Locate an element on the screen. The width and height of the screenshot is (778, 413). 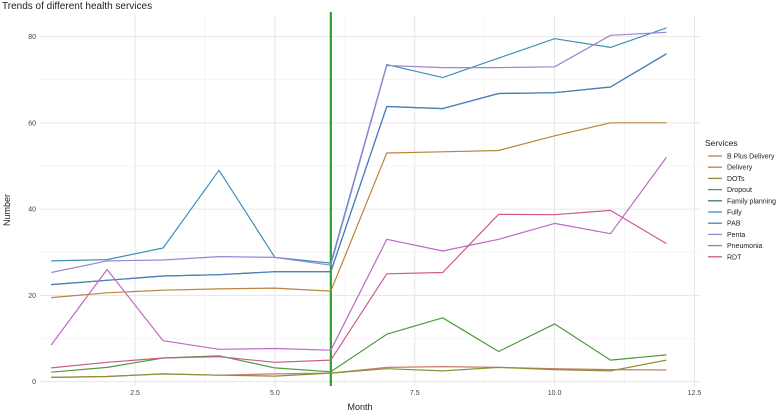
y-tick-label: 20 is located at coordinates (32, 296).